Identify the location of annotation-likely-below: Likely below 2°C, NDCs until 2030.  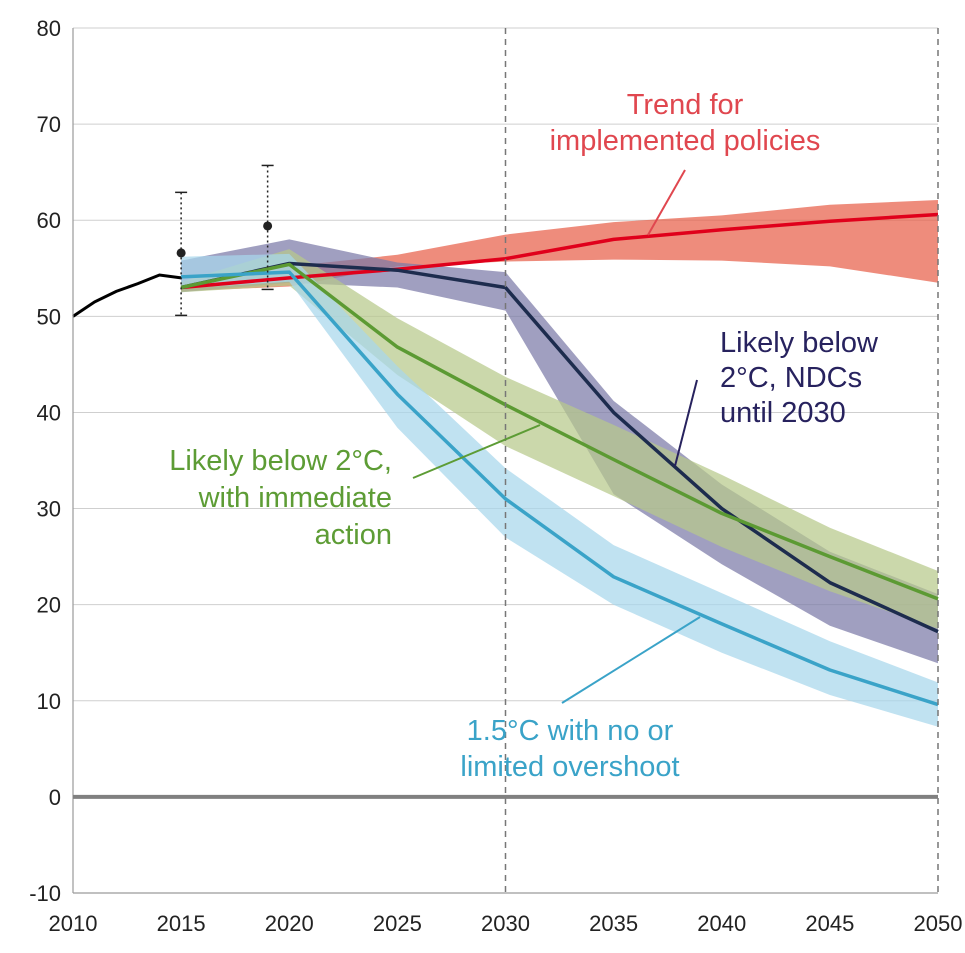
(799, 378).